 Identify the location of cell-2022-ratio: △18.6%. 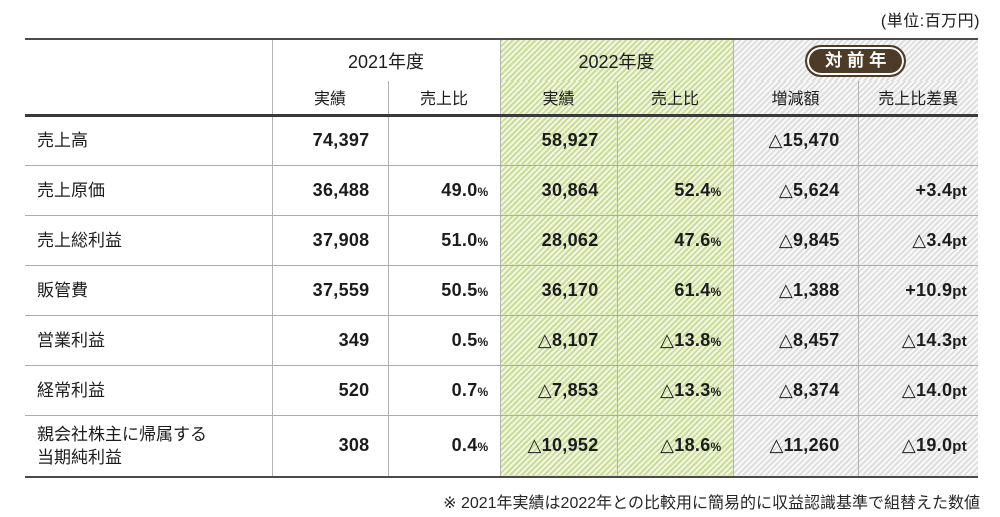
(675, 446).